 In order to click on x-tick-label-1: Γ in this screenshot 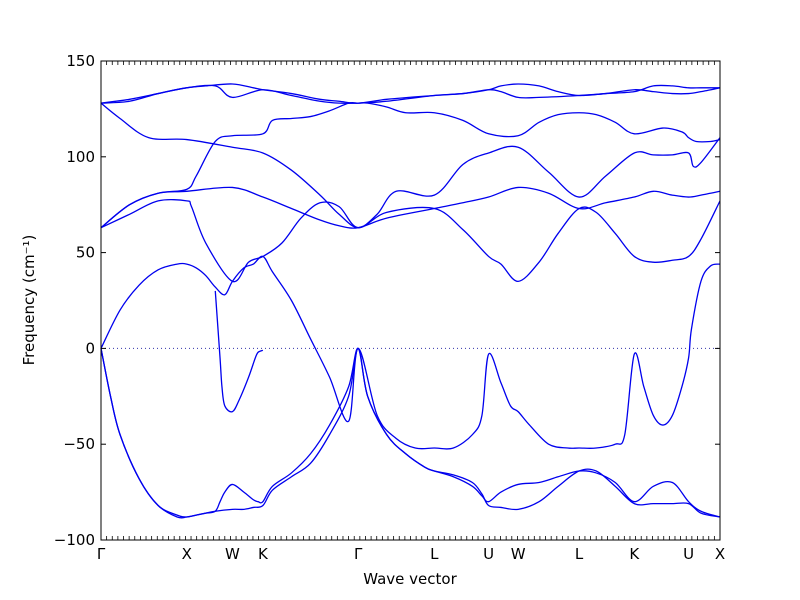, I will do `click(101, 554)`.